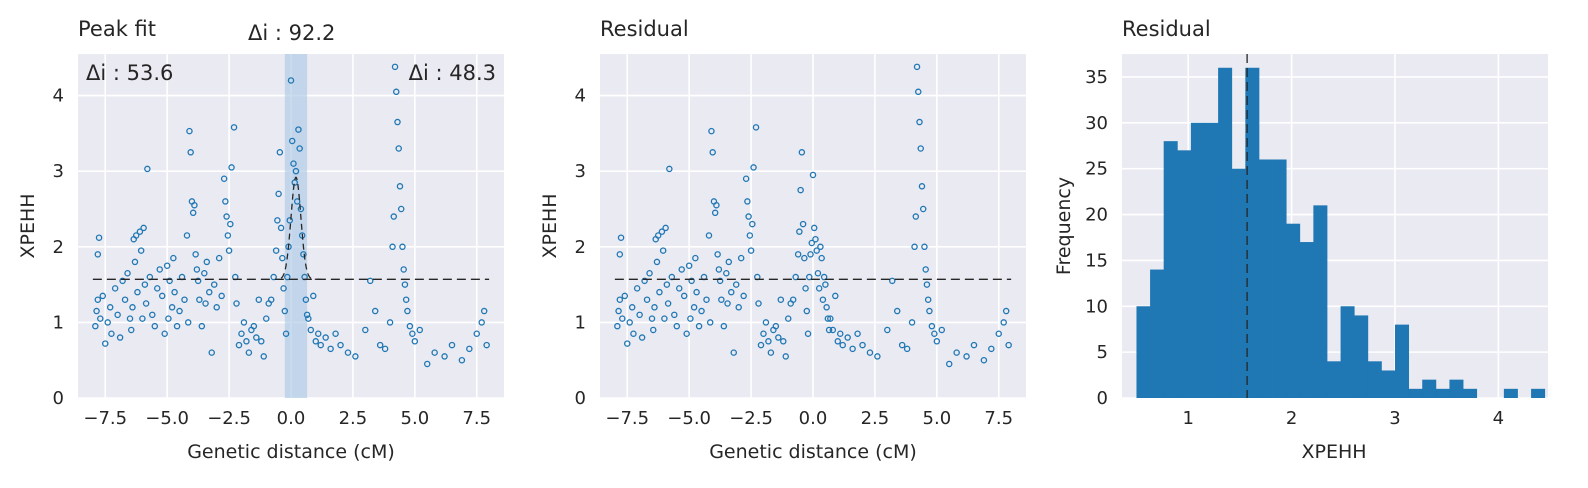 The height and width of the screenshot is (488, 1588). I want to click on delta-annotation-right: Δi : 48.3, so click(452, 73).